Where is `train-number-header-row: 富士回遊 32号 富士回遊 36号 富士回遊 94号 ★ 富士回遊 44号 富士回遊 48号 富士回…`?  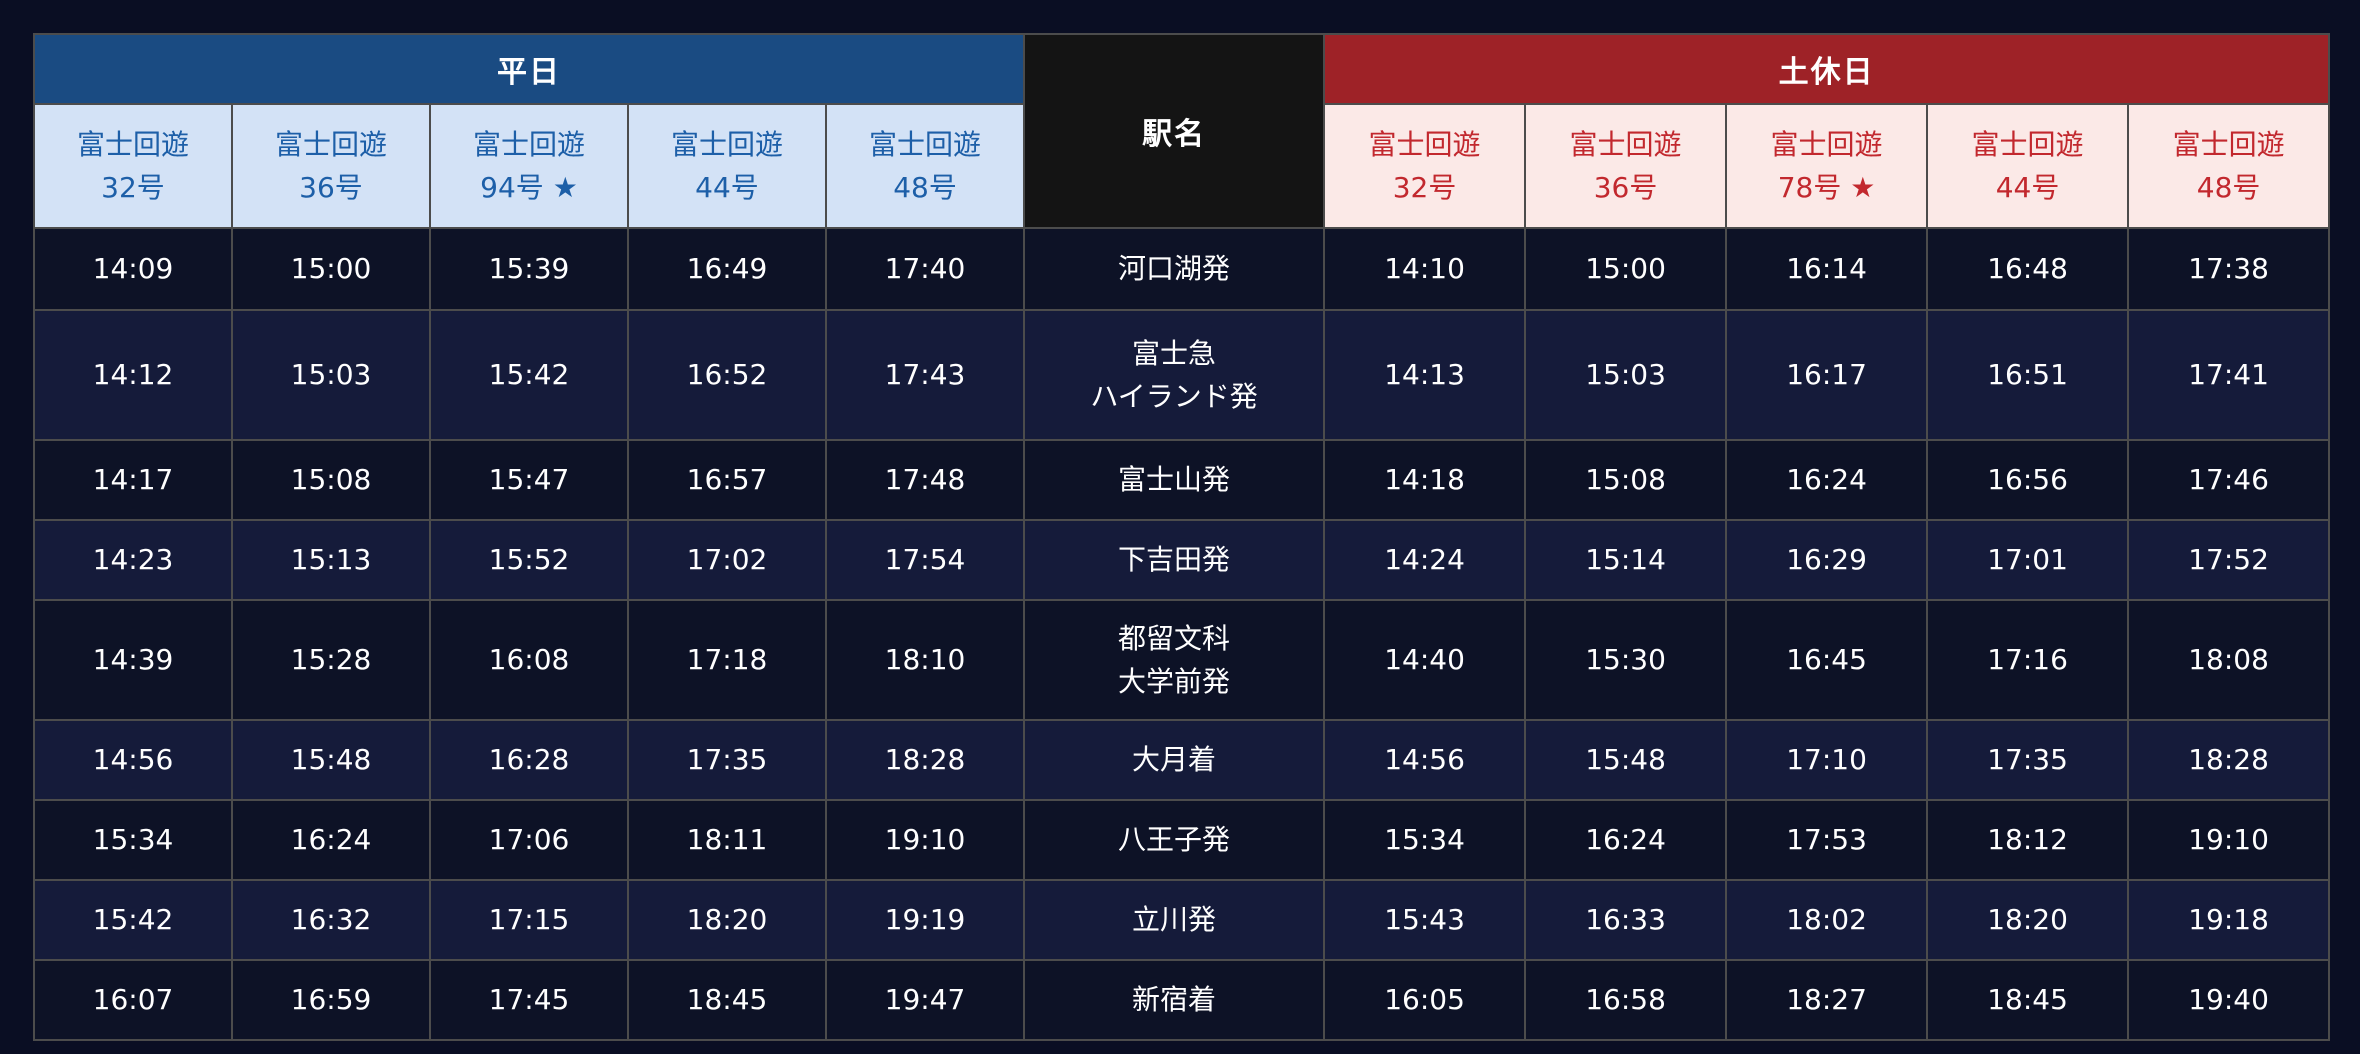
train-number-header-row: 富士回遊 32号 富士回遊 36号 富士回遊 94号 ★ 富士回遊 44号 富士回遊 48号 富士回… is located at coordinates (1182, 166).